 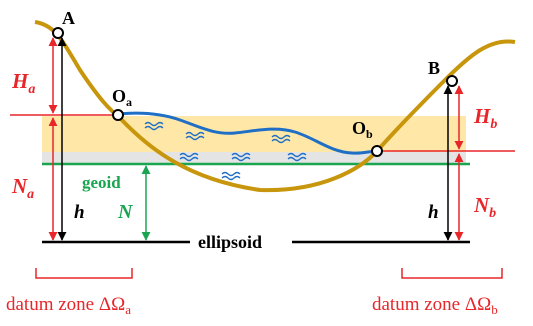 What do you see at coordinates (435, 305) in the screenshot?
I see `zone-b-label: datum zone ΔΩb` at bounding box center [435, 305].